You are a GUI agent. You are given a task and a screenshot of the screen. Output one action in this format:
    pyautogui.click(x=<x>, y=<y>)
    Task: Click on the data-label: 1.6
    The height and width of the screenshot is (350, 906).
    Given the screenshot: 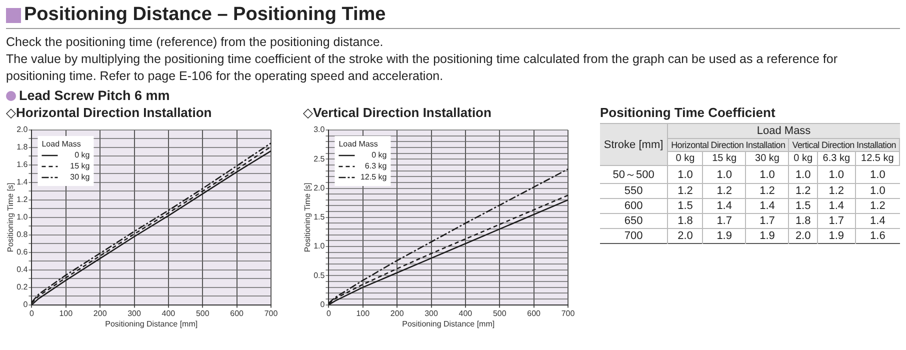 What is the action you would take?
    pyautogui.click(x=877, y=236)
    